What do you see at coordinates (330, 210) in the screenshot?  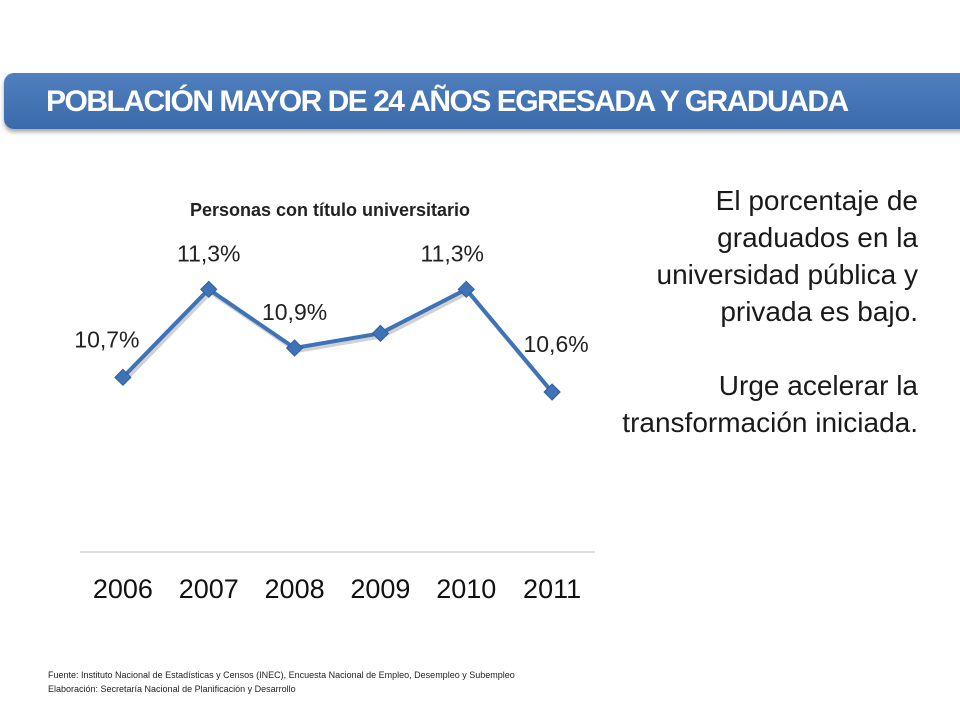 I see `chart-title: Personas con título universitario` at bounding box center [330, 210].